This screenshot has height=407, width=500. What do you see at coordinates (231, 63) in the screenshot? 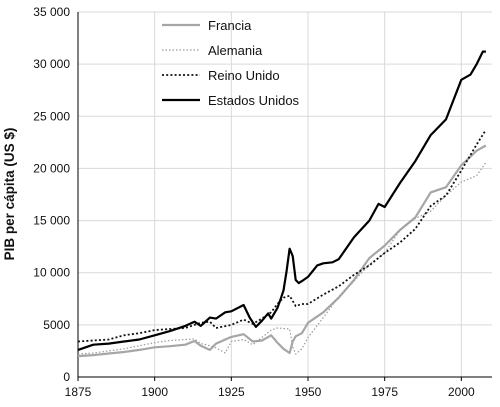
I see `legend: Francia Alemania Reino Unido Estados Unidos` at bounding box center [231, 63].